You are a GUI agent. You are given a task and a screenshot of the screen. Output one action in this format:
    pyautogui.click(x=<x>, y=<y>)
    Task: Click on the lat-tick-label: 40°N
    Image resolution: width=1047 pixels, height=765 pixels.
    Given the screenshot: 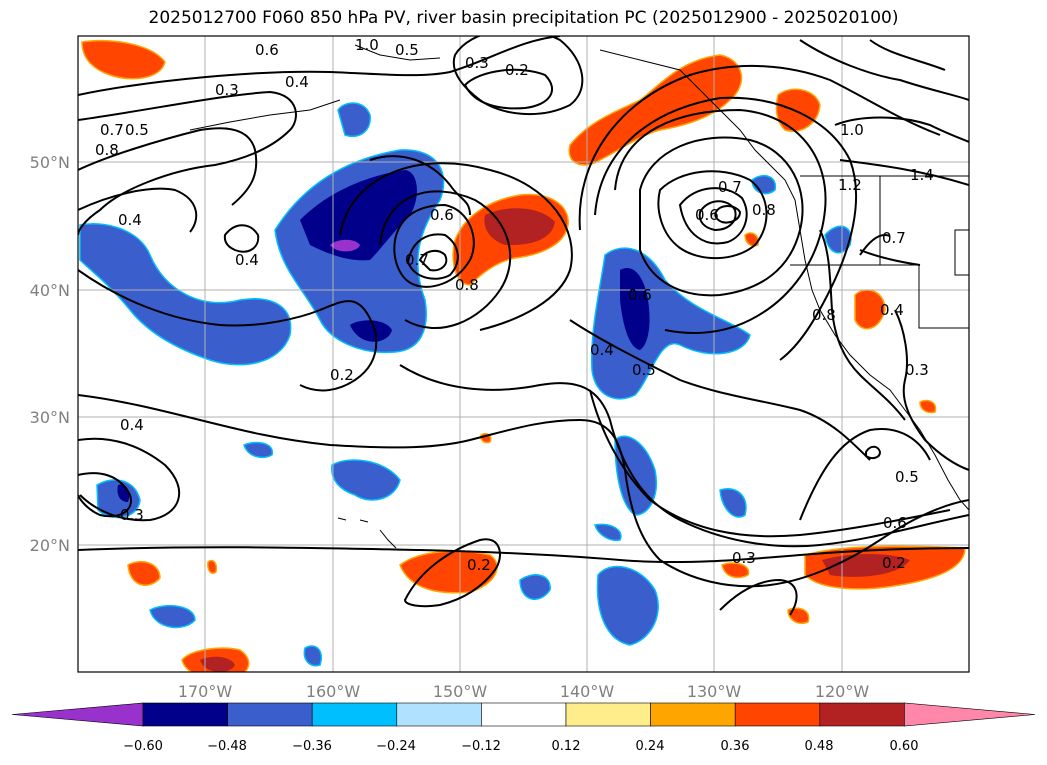 What is the action you would take?
    pyautogui.click(x=50, y=290)
    